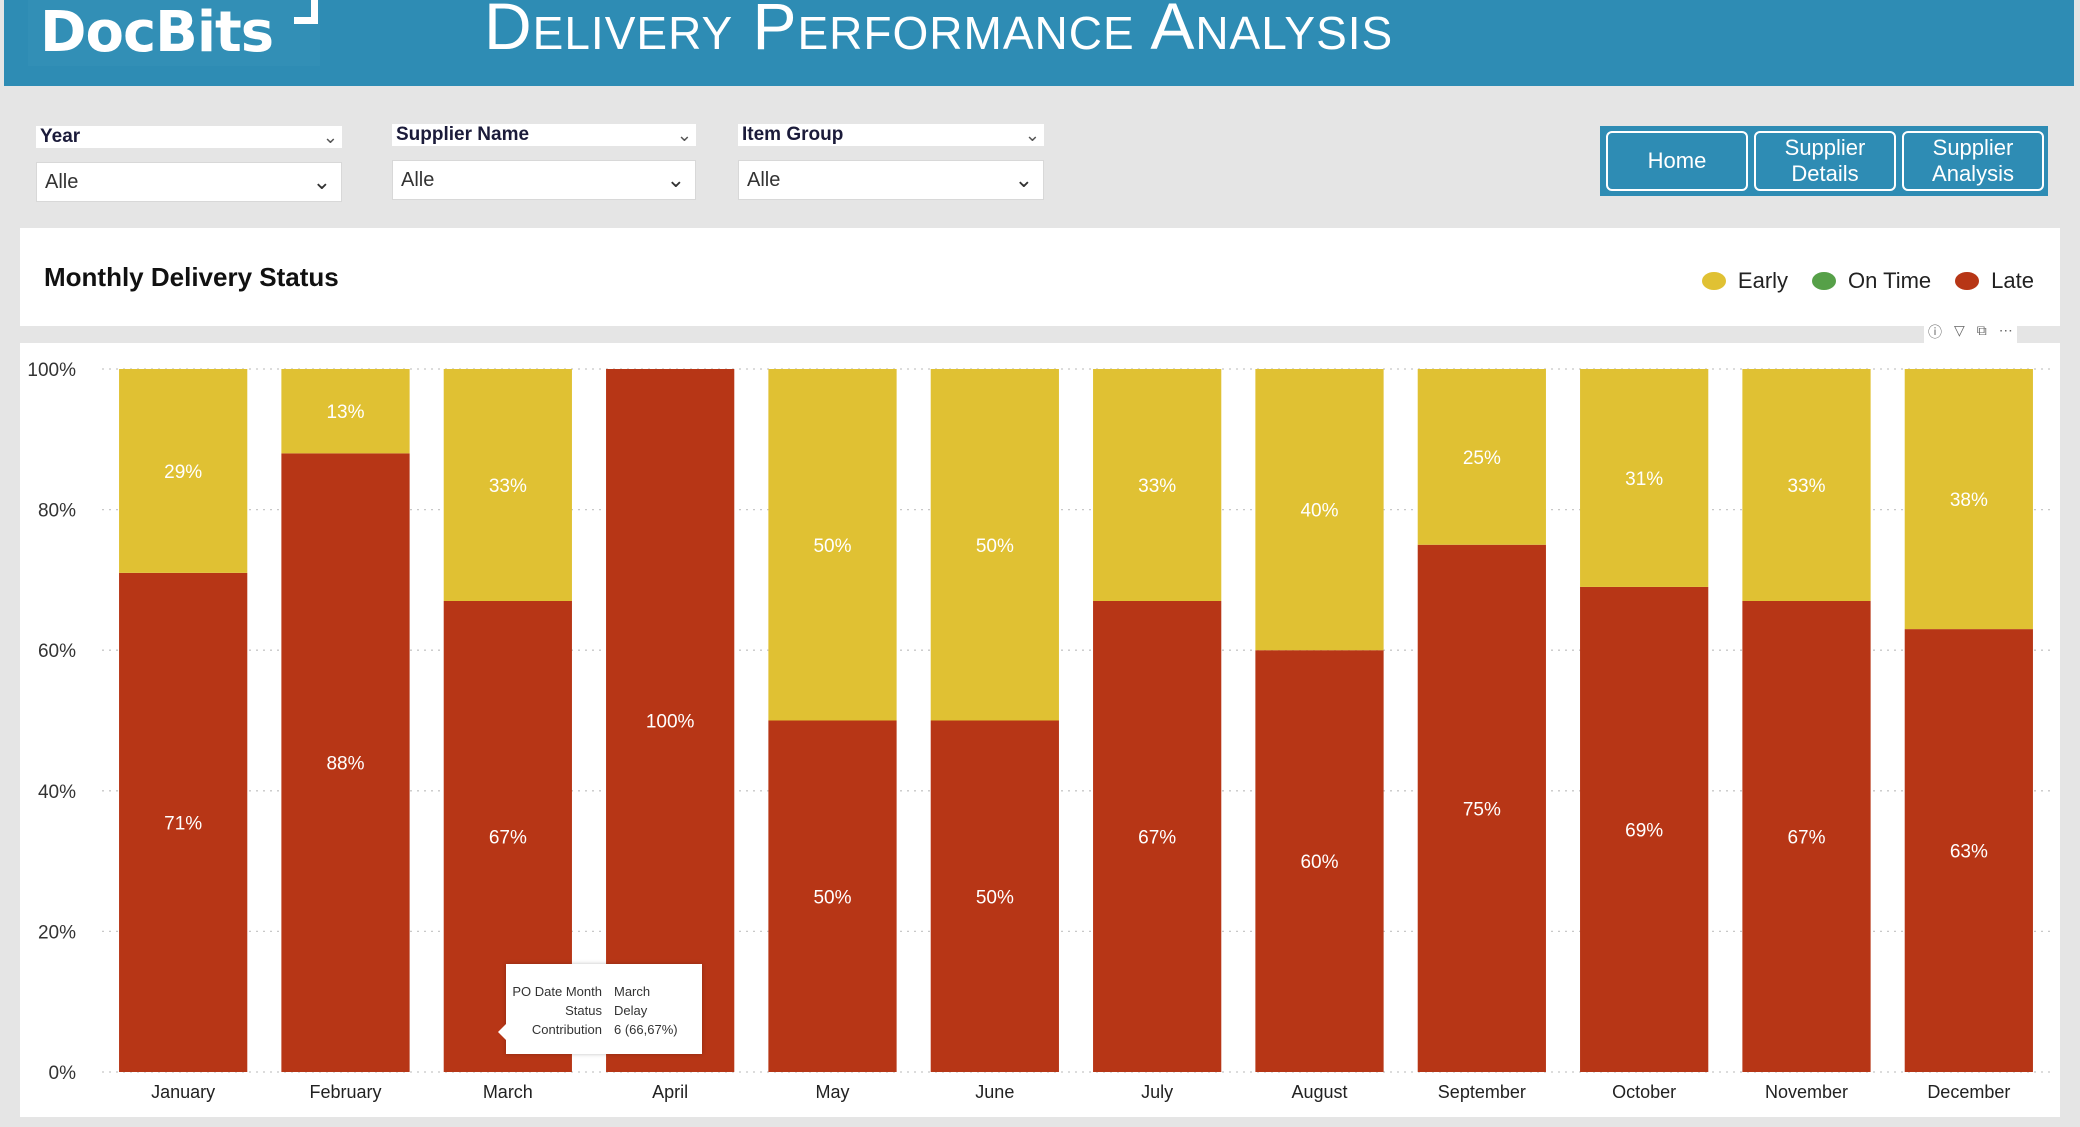 The width and height of the screenshot is (2080, 1127). Describe the element at coordinates (557, 991) in the screenshot. I see `tooltip-key: PO Date Month` at that location.